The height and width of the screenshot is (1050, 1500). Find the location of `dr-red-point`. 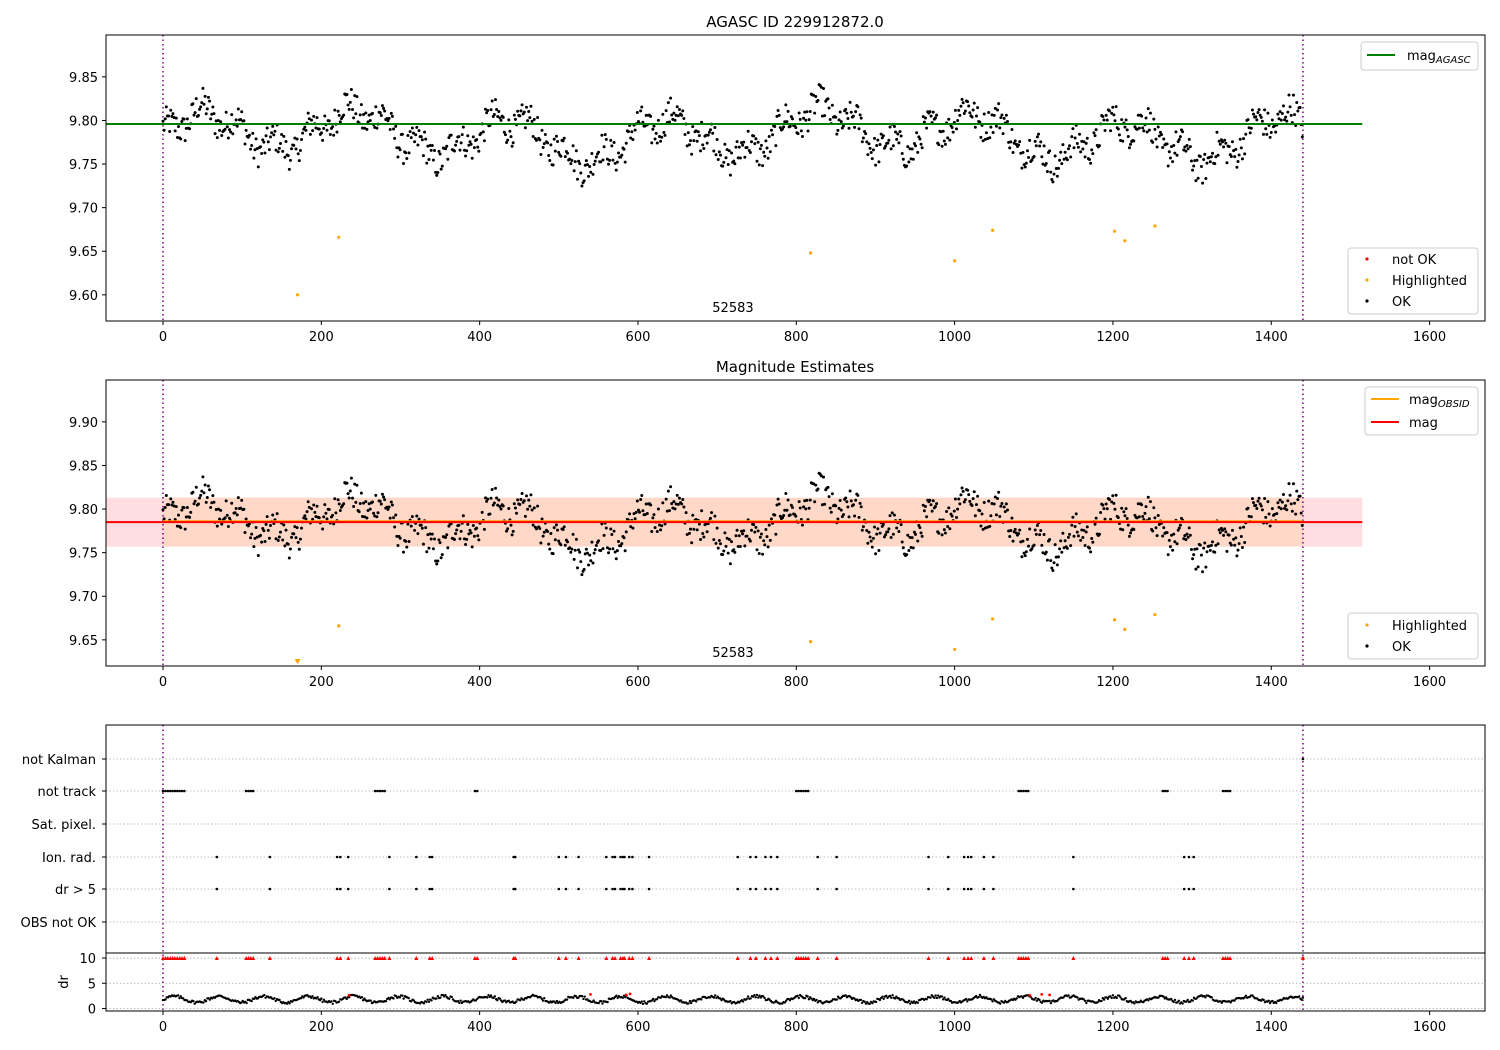

dr-red-point is located at coordinates (1050, 995).